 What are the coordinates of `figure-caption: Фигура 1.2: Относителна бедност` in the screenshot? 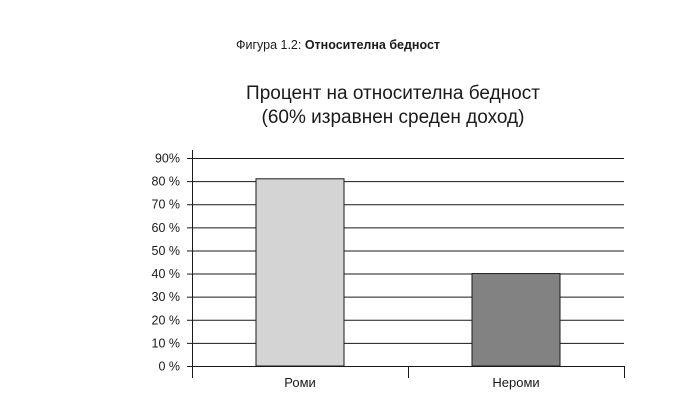 It's located at (338, 45).